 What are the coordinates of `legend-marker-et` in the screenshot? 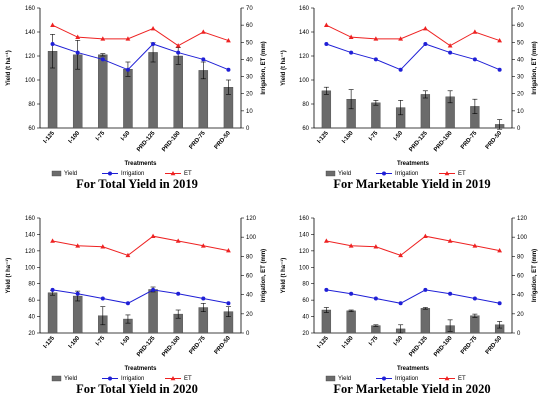 It's located at (173, 173).